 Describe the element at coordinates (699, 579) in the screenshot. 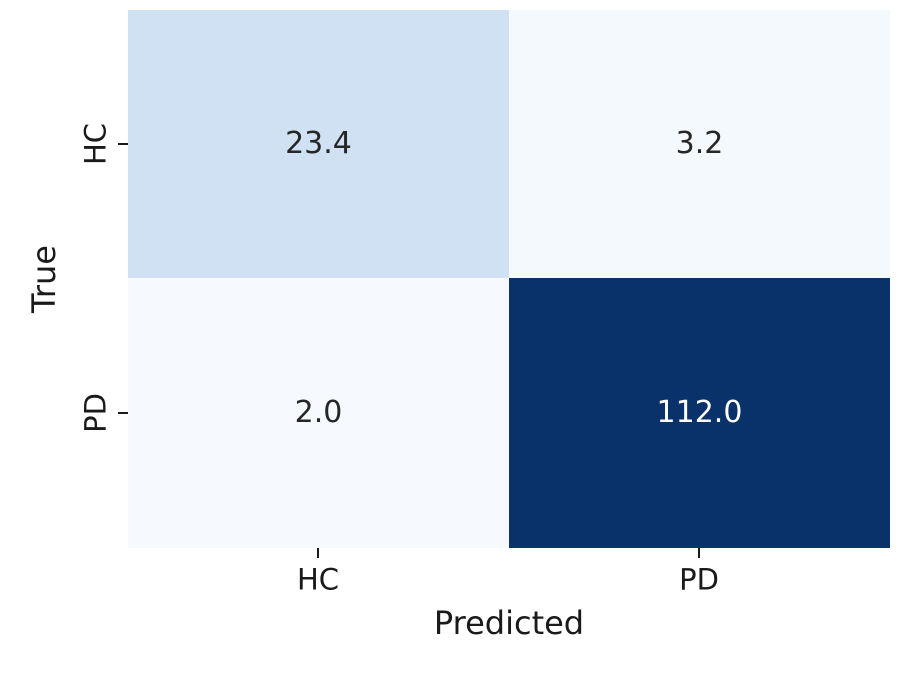

I see `x-tick-label-pd: PD` at that location.